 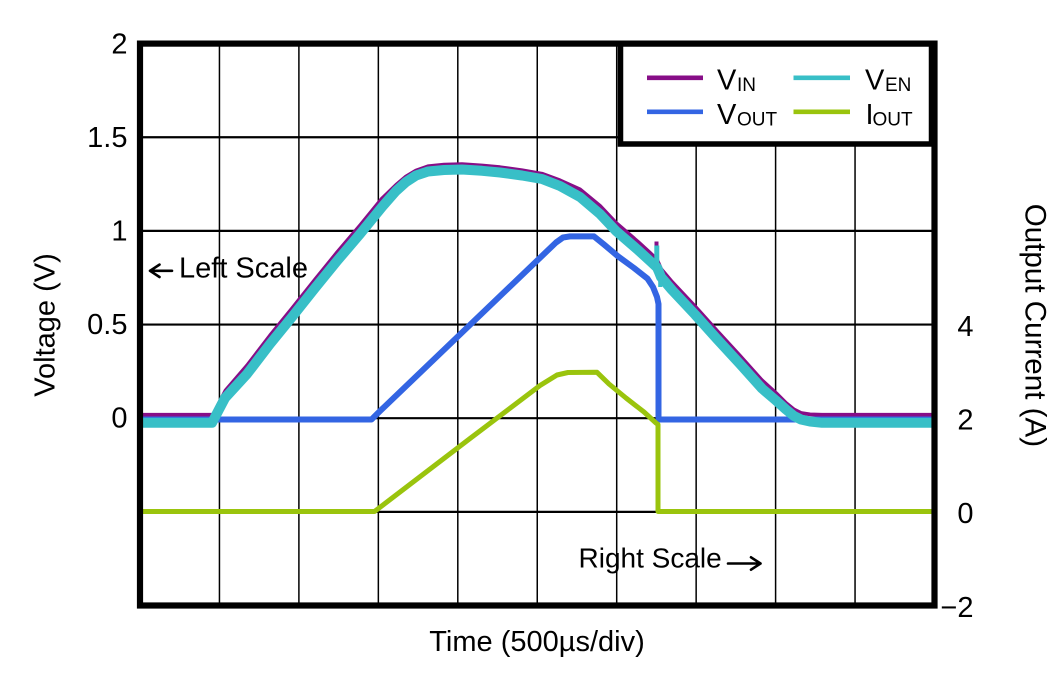 I want to click on svg-text: −2, so click(x=956, y=608).